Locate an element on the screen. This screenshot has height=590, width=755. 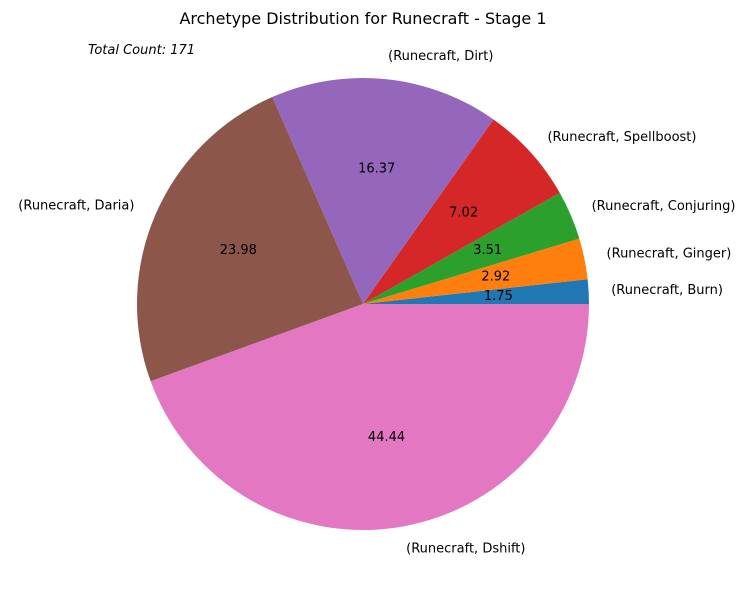
total-count-annotation: Total Count: 171 is located at coordinates (141, 50).